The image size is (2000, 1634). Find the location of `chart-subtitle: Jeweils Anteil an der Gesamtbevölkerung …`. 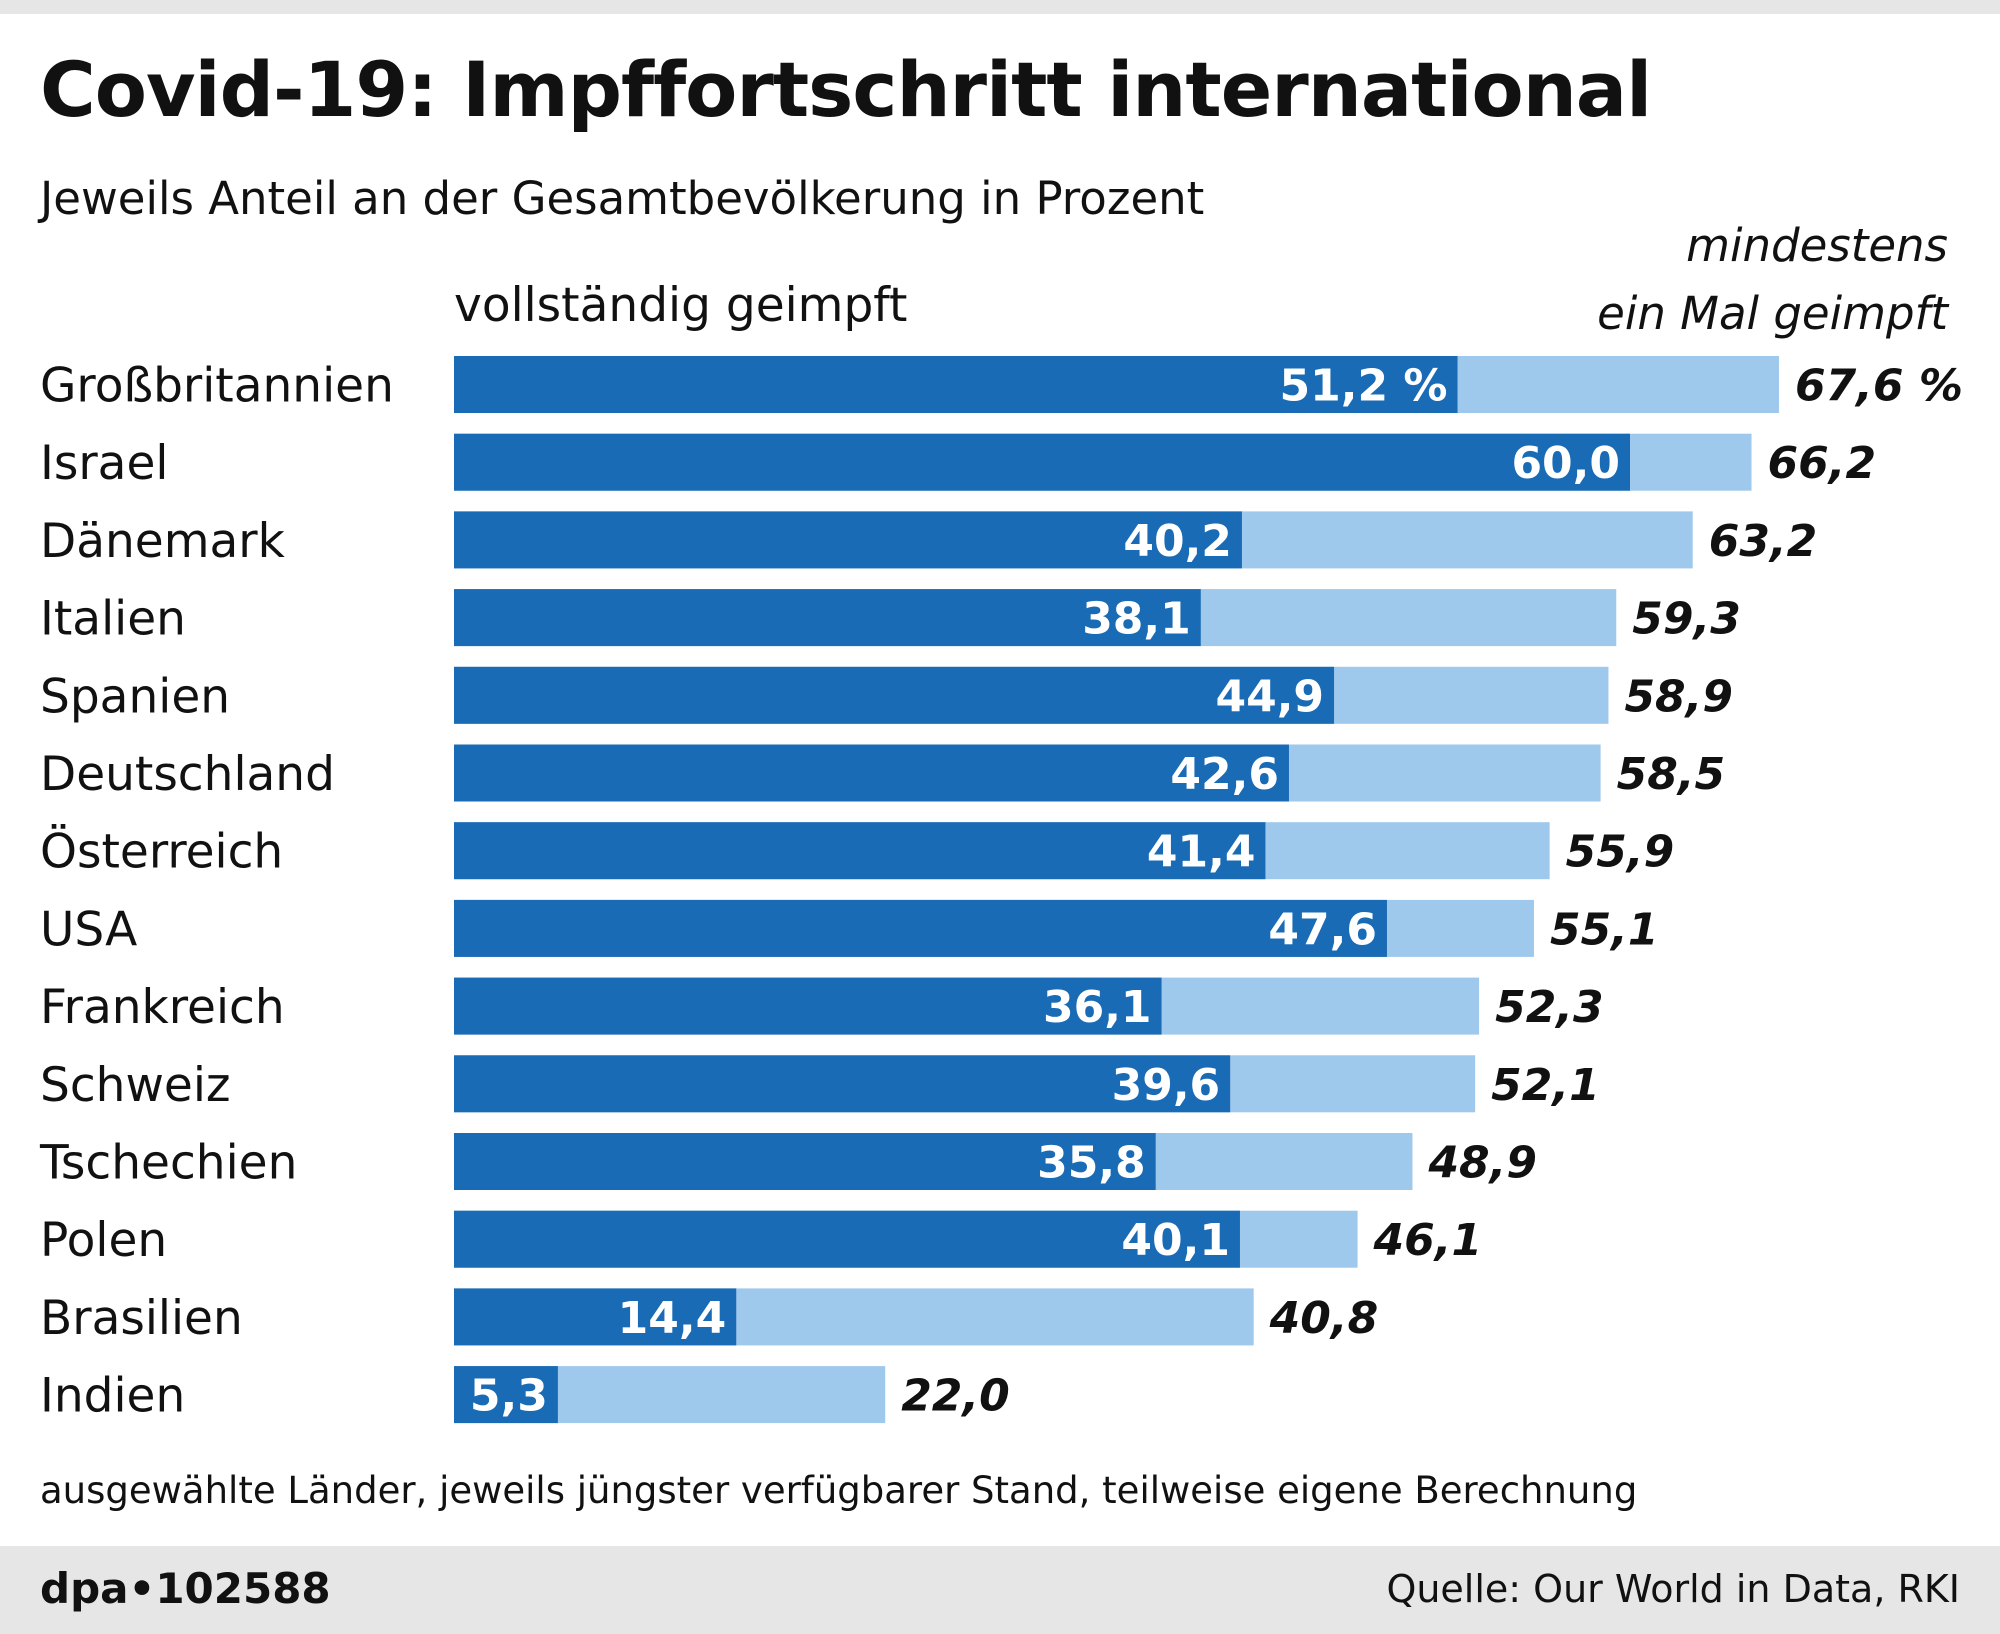

chart-subtitle: Jeweils Anteil an der Gesamtbevölkerung … is located at coordinates (622, 198).